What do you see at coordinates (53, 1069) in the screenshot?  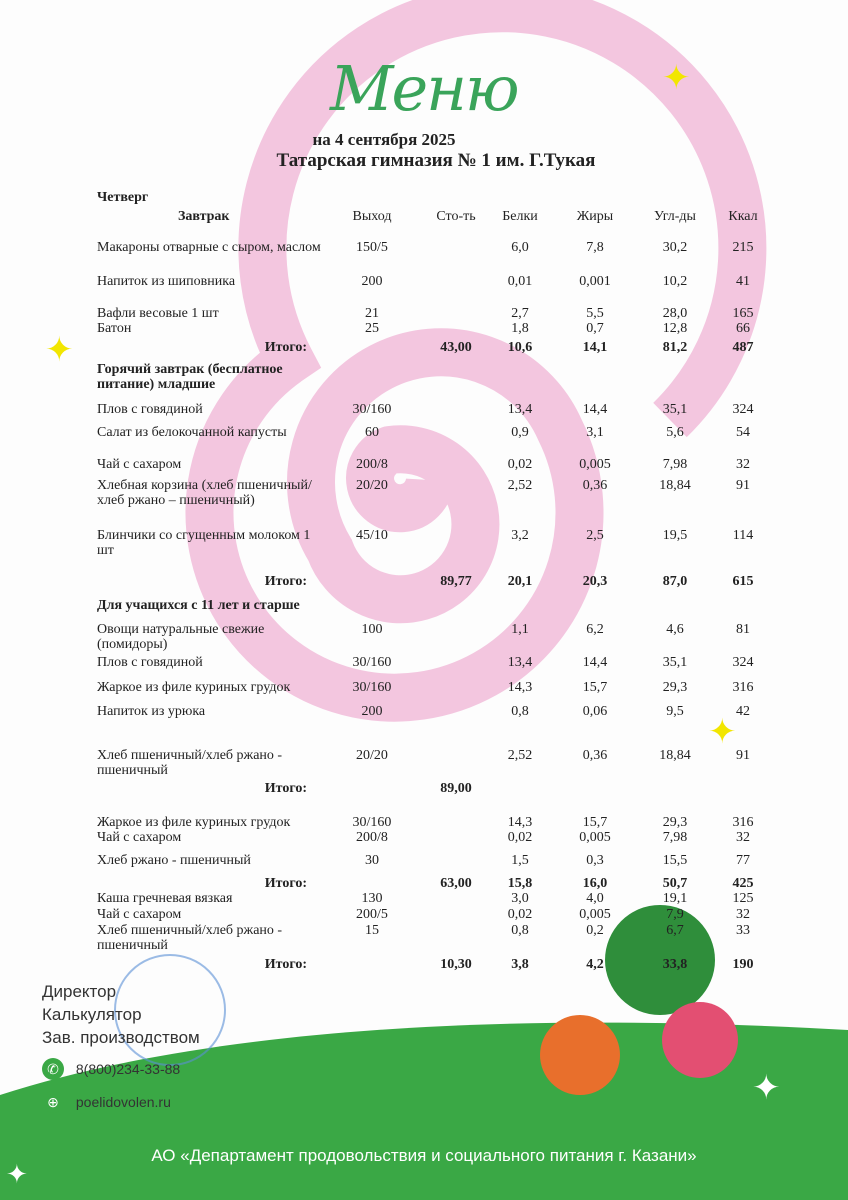 I see `phone-icon: ✆` at bounding box center [53, 1069].